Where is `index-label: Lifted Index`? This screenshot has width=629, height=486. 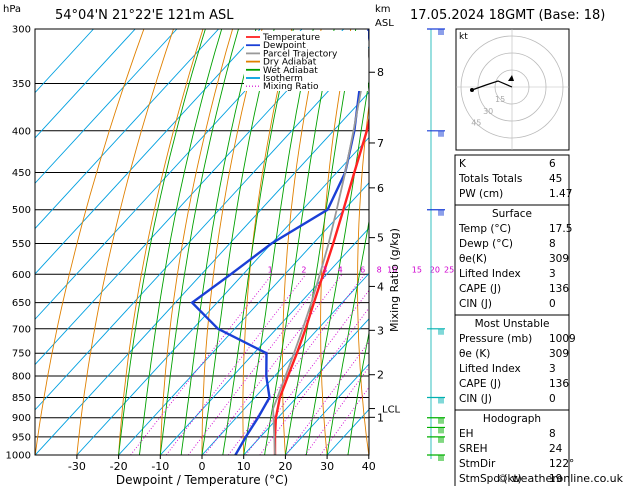 index-label: Lifted Index is located at coordinates (490, 274).